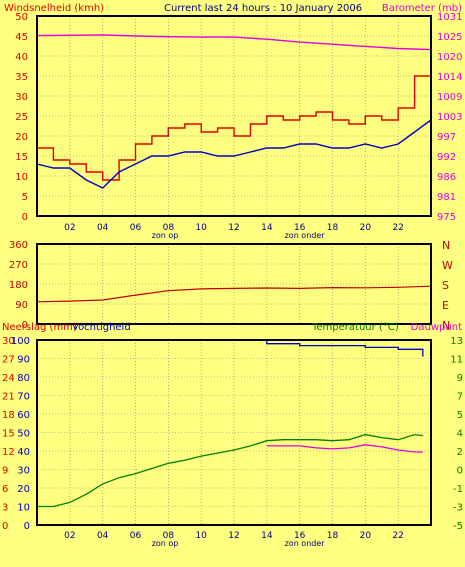  What do you see at coordinates (460, 397) in the screenshot?
I see `temperature-y-tick-label: 7` at bounding box center [460, 397].